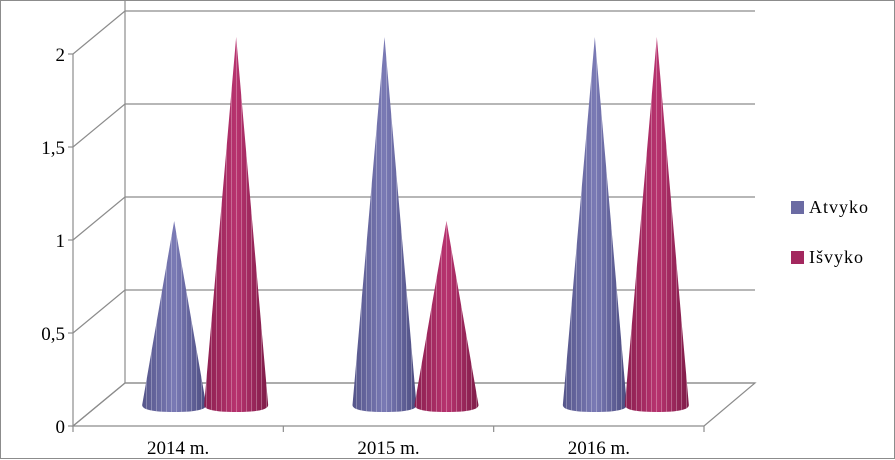  What do you see at coordinates (413, 32) in the screenshot?
I see `gridline` at bounding box center [413, 32].